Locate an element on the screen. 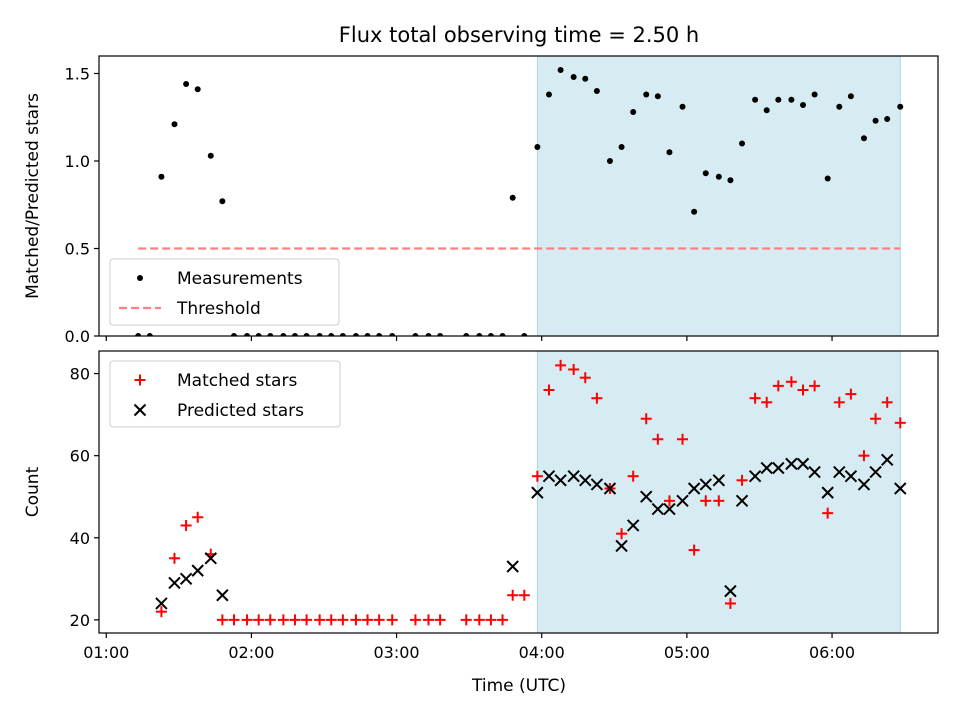 The height and width of the screenshot is (720, 960). top-y-axis-label: Matched/Predicted stars is located at coordinates (33, 196).